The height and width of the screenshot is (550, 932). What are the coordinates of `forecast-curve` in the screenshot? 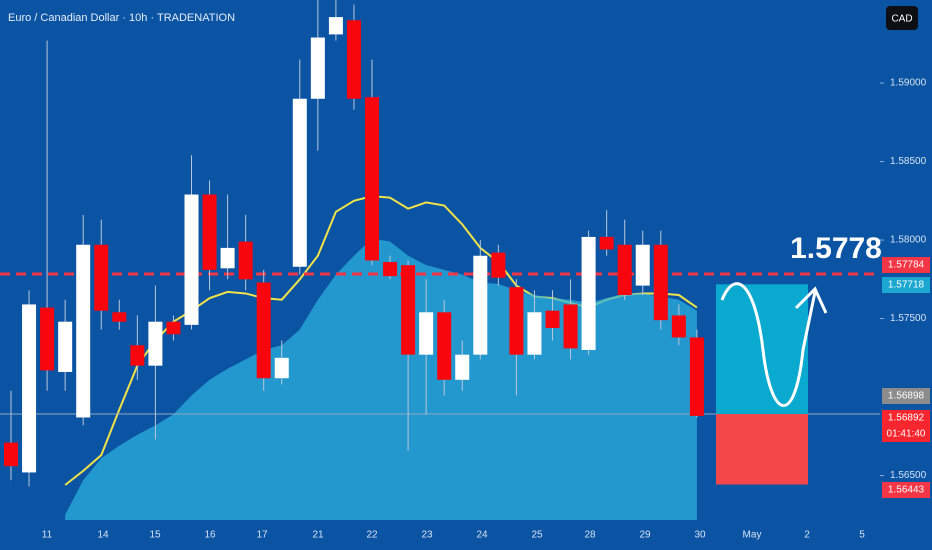 It's located at (768, 344).